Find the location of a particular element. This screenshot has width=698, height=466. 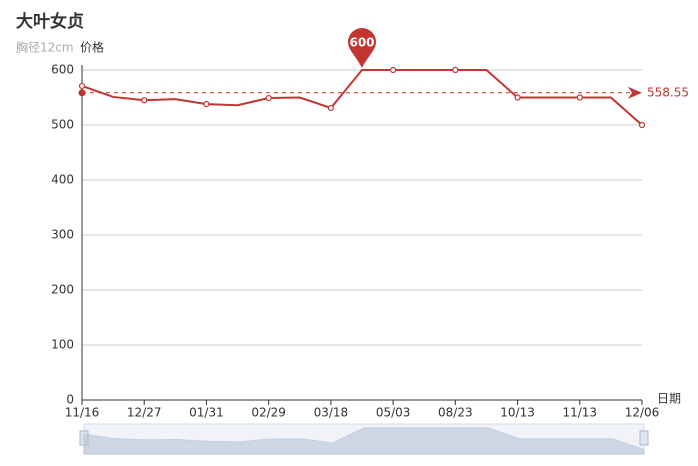

average-arrow is located at coordinates (635, 92).